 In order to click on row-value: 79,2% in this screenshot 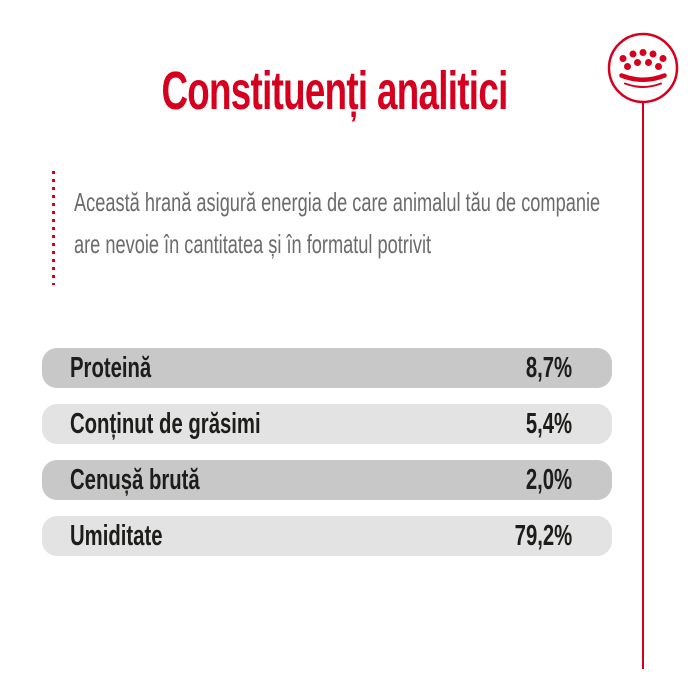, I will do `click(543, 535)`.